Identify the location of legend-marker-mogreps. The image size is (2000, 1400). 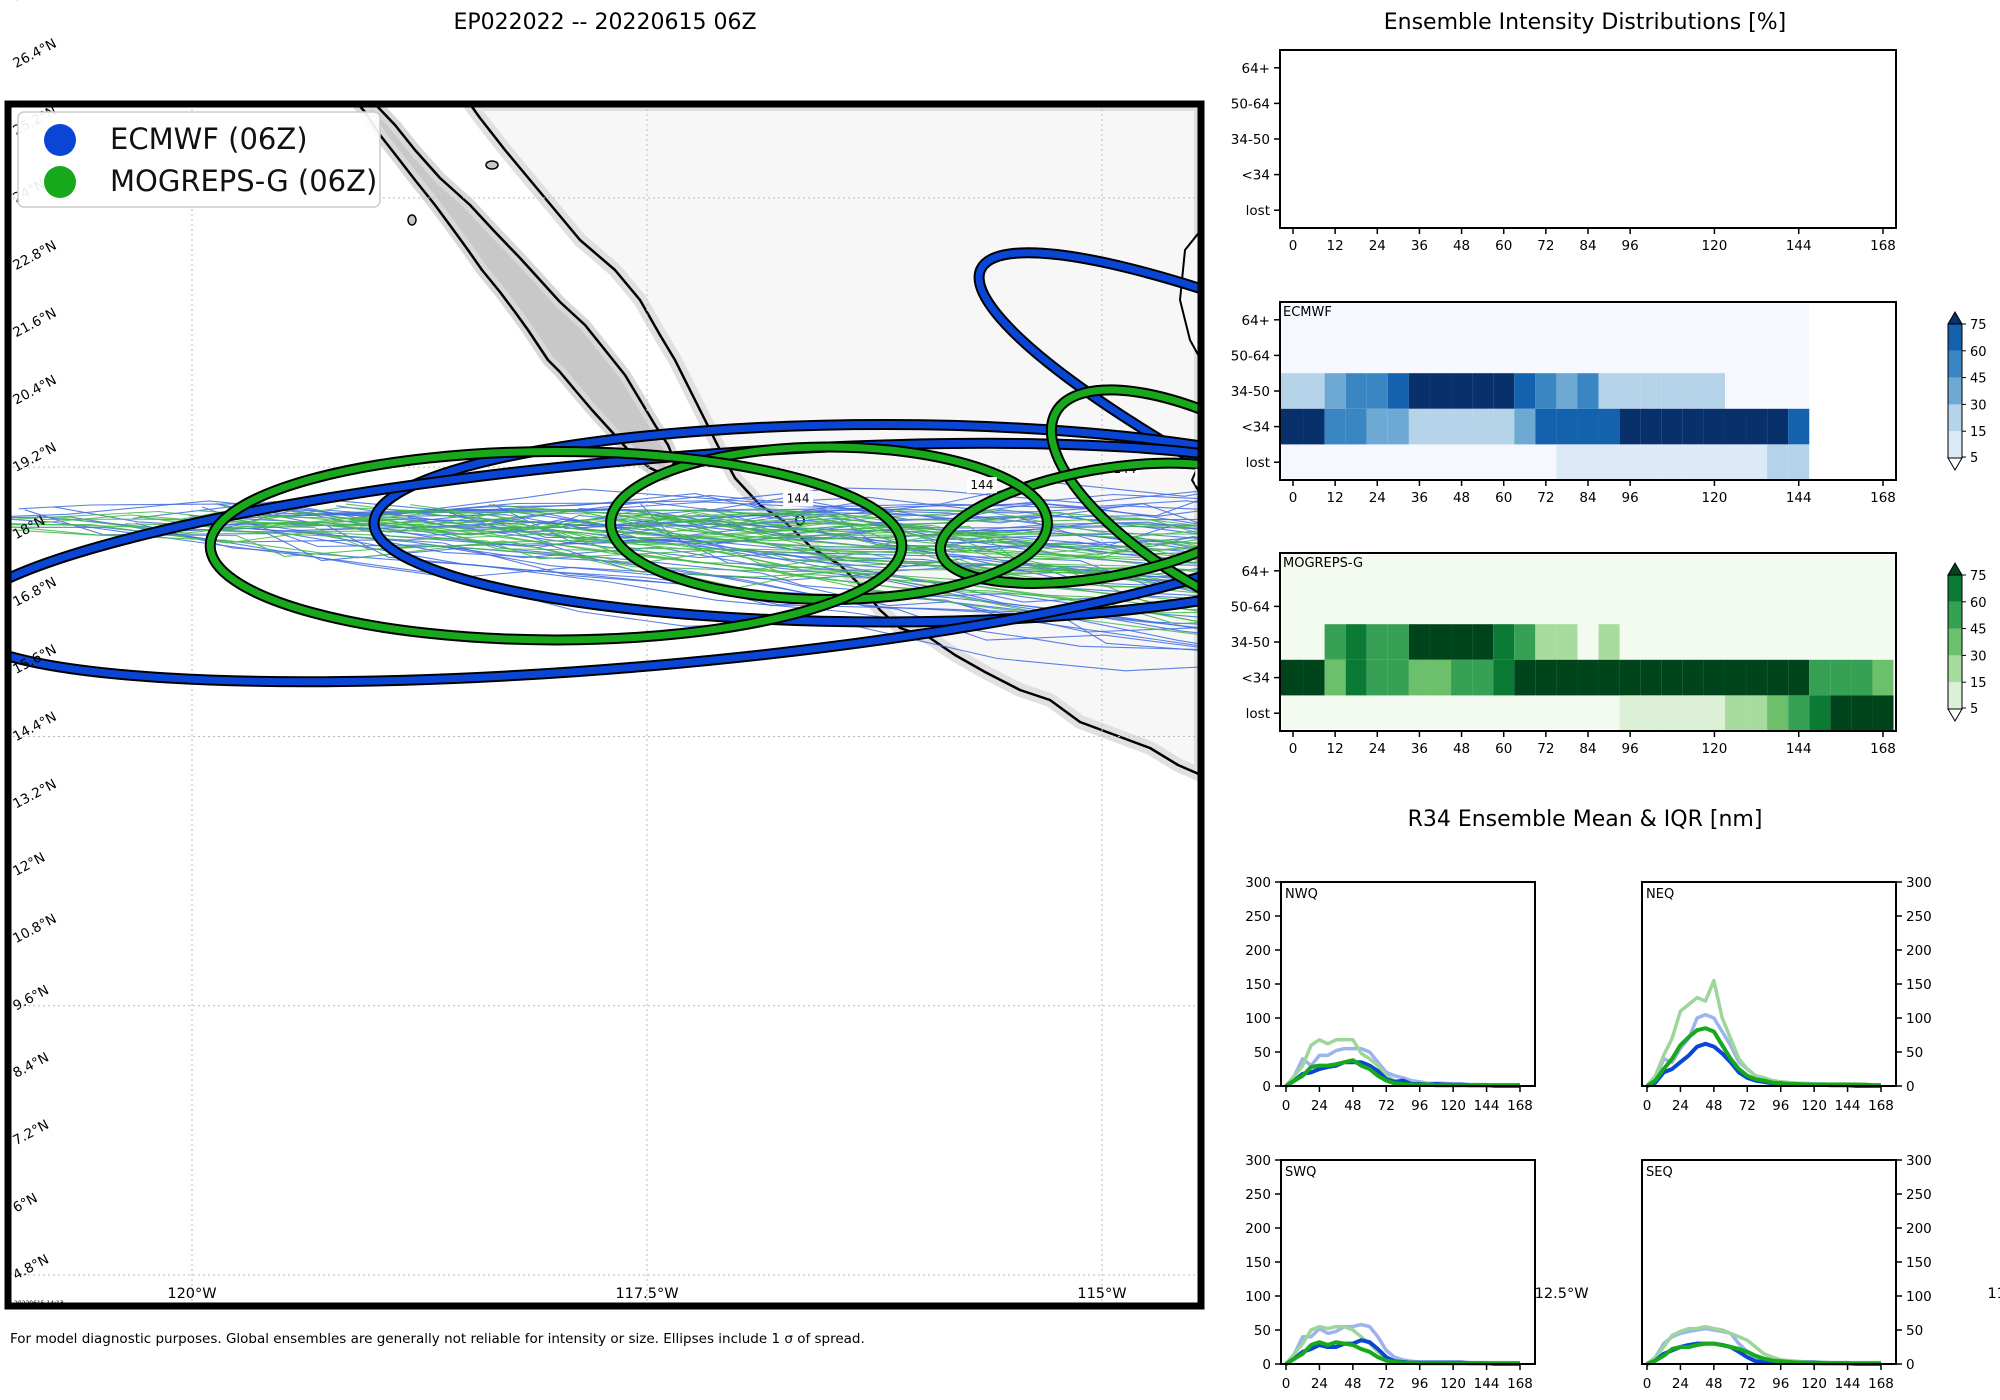
(60, 182).